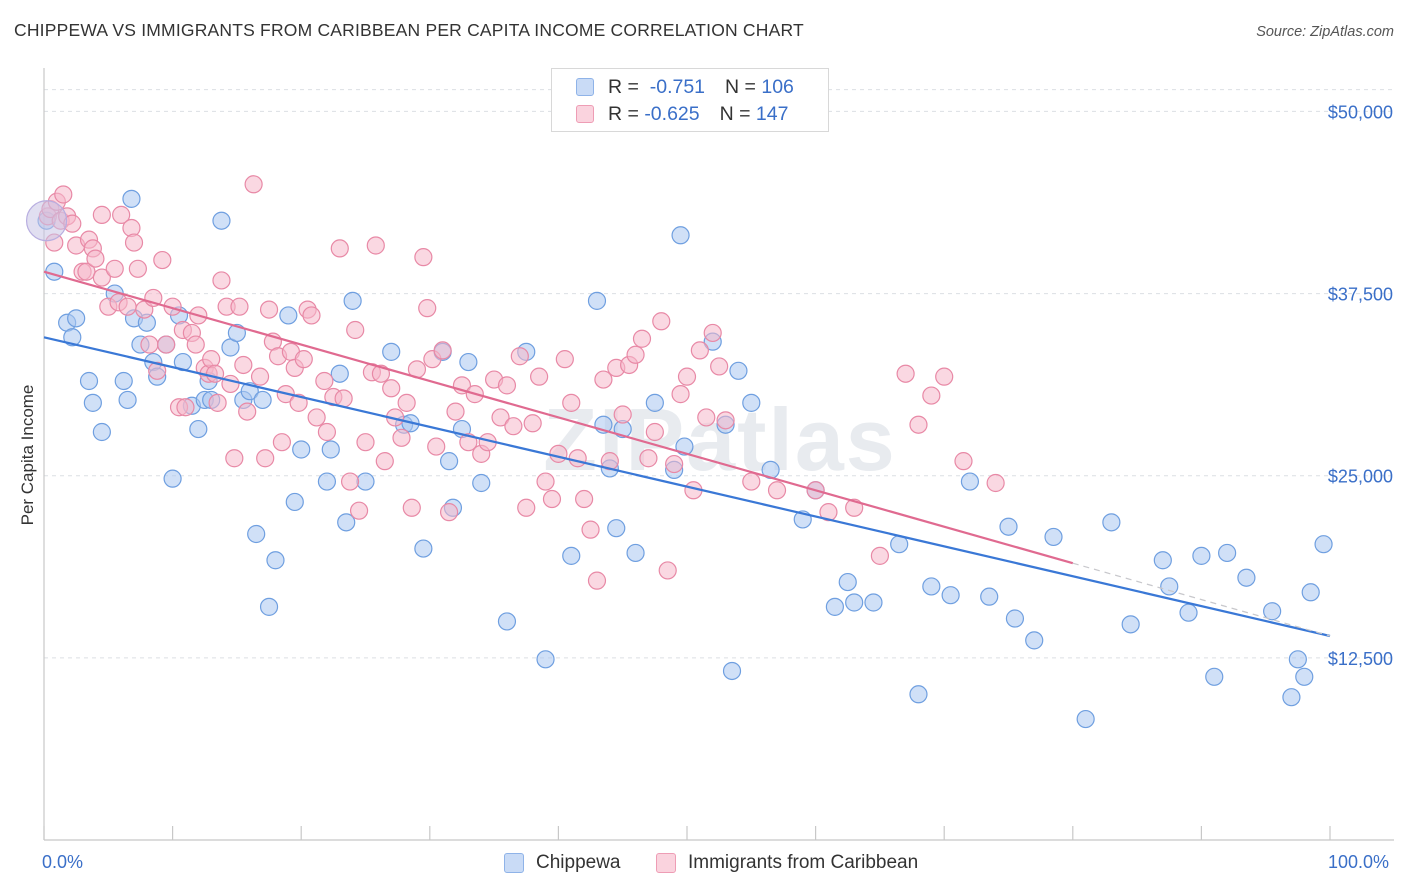  I want to click on stats-row-caribbean: R = -0.625 N = 147, so click(670, 114).